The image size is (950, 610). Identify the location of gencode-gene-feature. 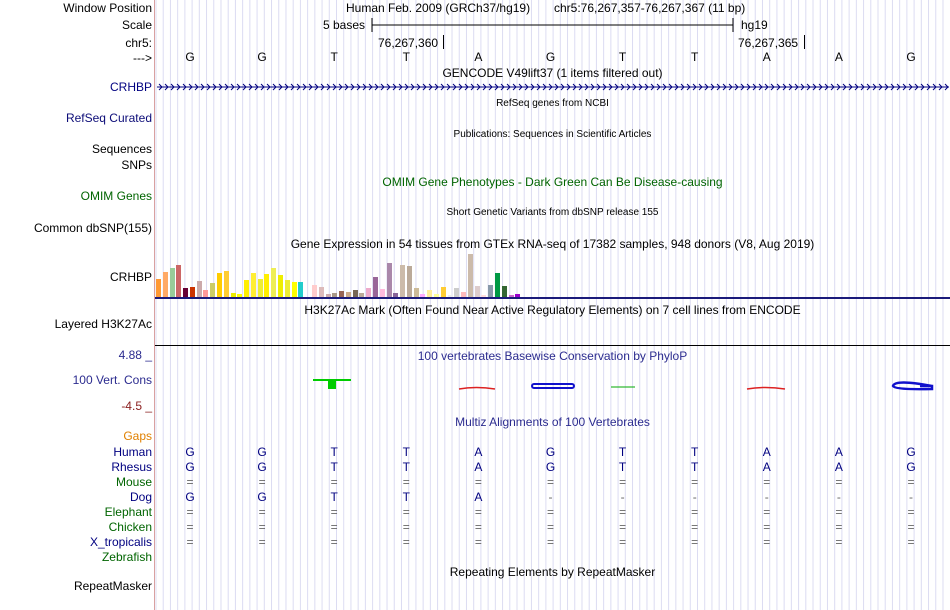
(553, 87).